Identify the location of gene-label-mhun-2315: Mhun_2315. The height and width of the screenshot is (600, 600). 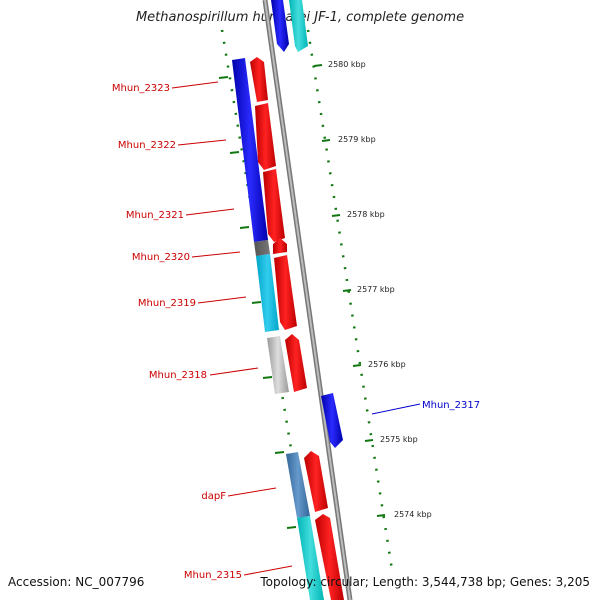
(213, 575).